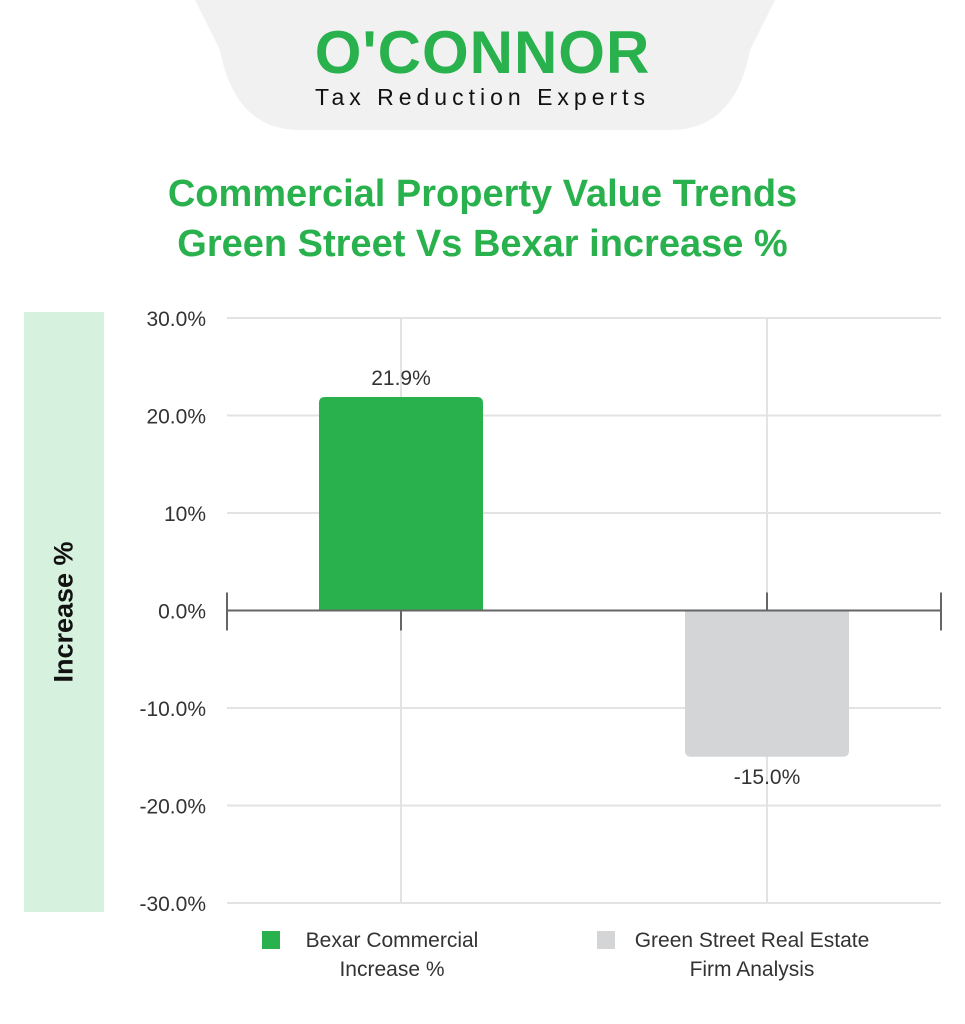  I want to click on logo-background, so click(485, 65).